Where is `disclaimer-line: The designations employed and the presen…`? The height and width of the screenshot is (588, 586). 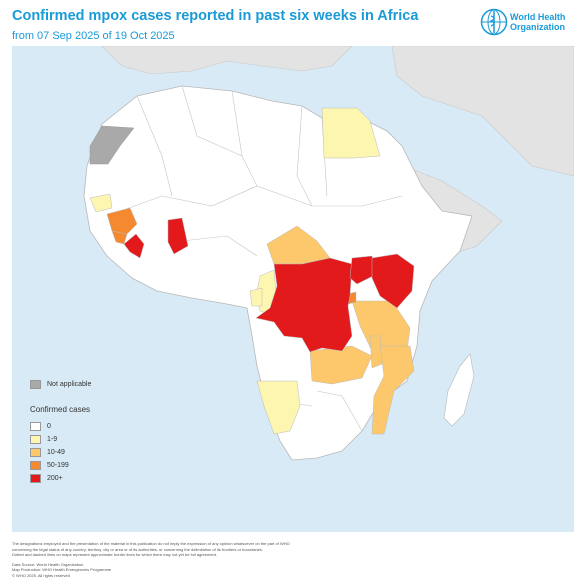
disclaimer-line: The designations employed and the presen… is located at coordinates (151, 543).